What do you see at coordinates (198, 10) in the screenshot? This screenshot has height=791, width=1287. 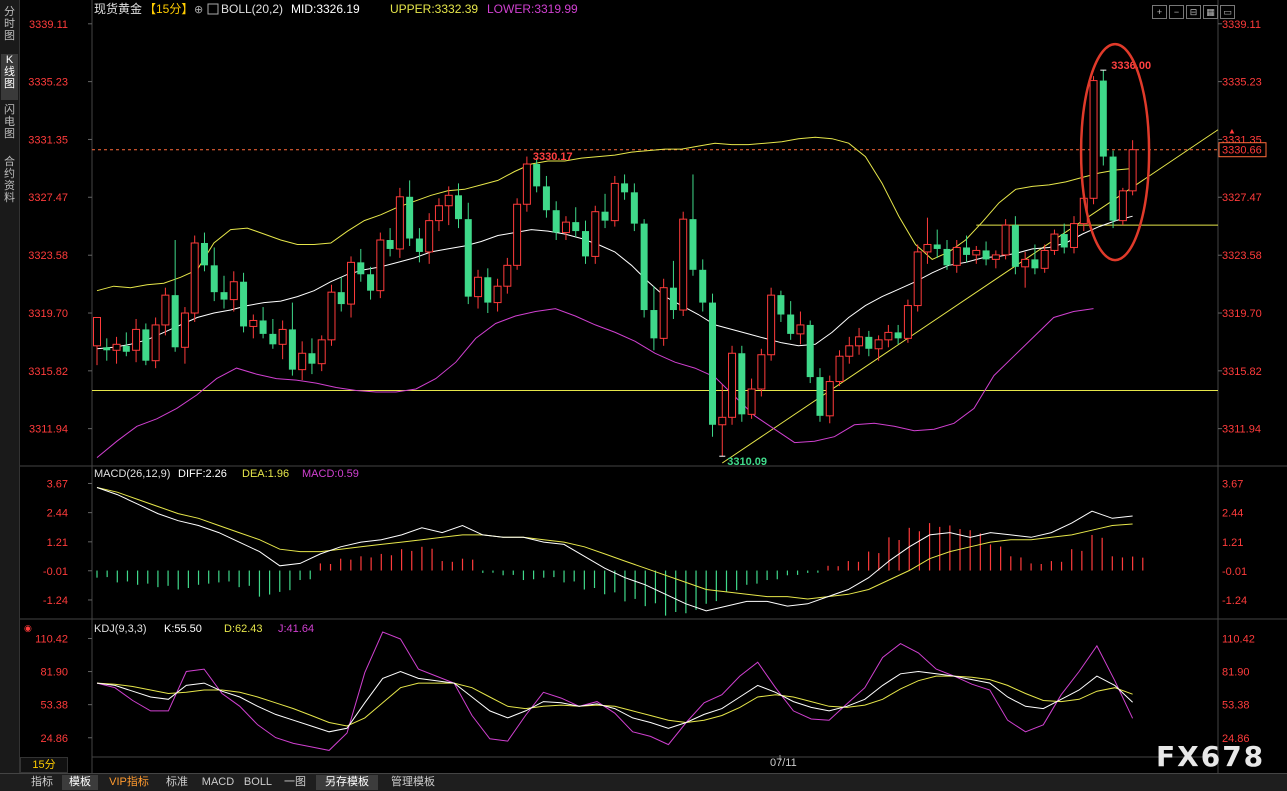 I see `settings-icon: ⊕` at bounding box center [198, 10].